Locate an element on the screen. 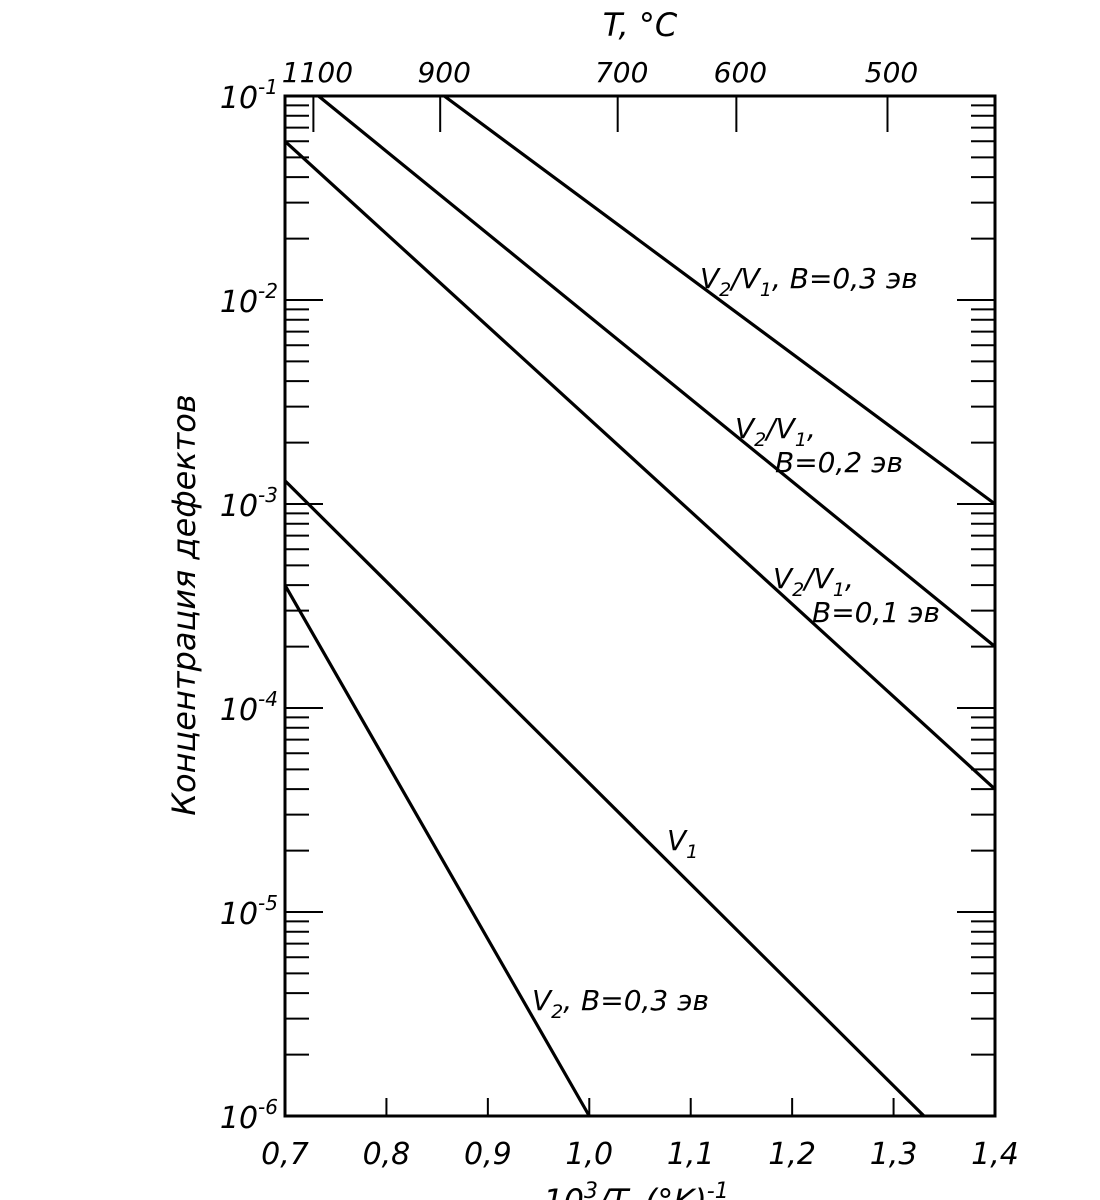  y-tick-label: 10⁻⁵ is located at coordinates (249, 911).